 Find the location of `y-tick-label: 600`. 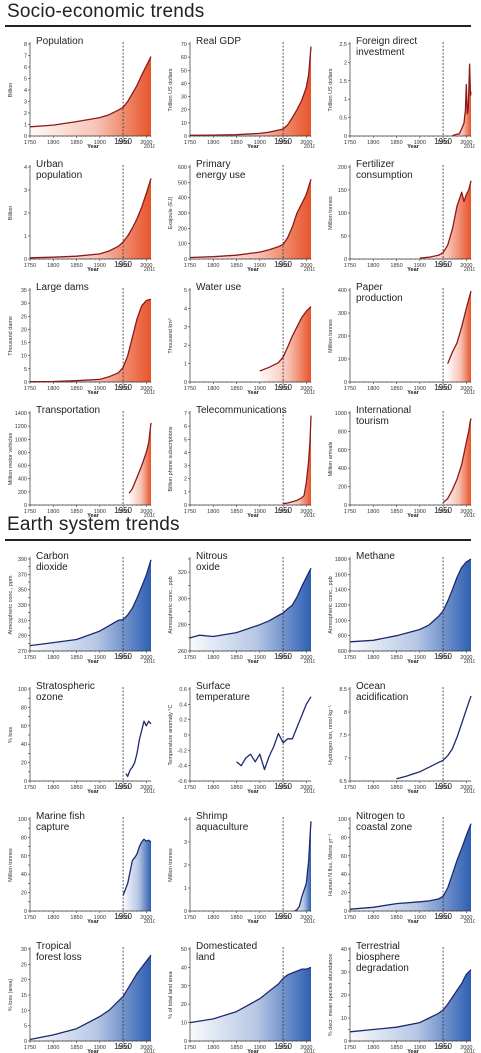

y-tick-label: 600 is located at coordinates (342, 451).